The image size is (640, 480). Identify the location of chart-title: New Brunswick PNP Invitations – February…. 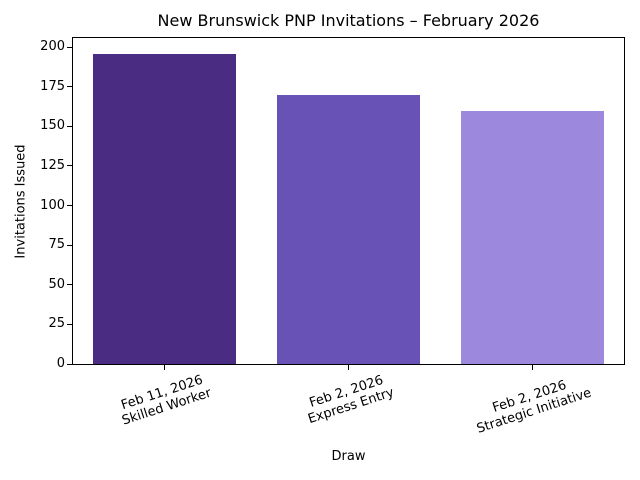
(348, 20).